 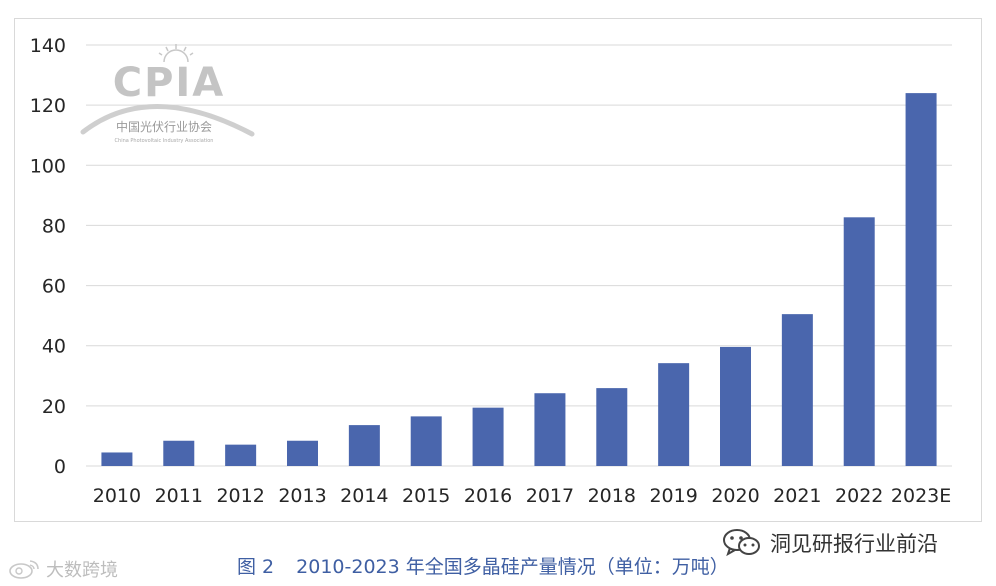 What do you see at coordinates (48, 256) in the screenshot?
I see `y-axis-labels: 0 20 40 60 80 100 120 140` at bounding box center [48, 256].